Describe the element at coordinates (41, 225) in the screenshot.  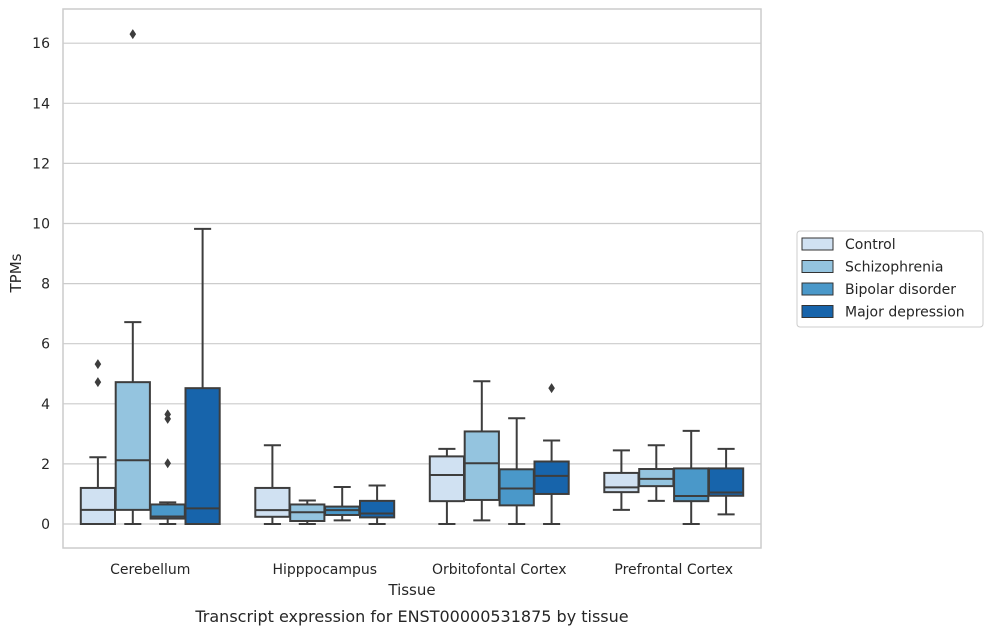
I see `y-tick-label: 10` at that location.